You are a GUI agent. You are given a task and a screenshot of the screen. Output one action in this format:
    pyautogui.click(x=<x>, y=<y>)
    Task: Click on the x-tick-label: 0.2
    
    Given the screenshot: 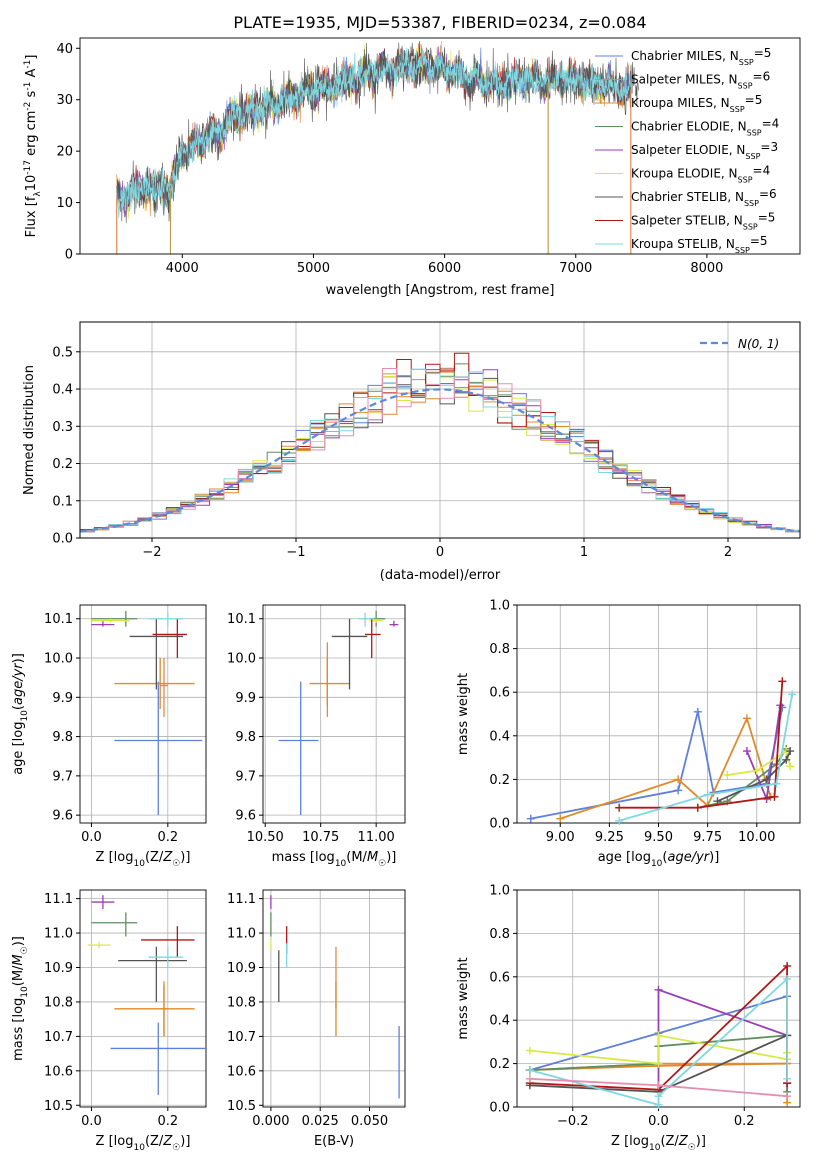 What is the action you would take?
    pyautogui.click(x=167, y=837)
    